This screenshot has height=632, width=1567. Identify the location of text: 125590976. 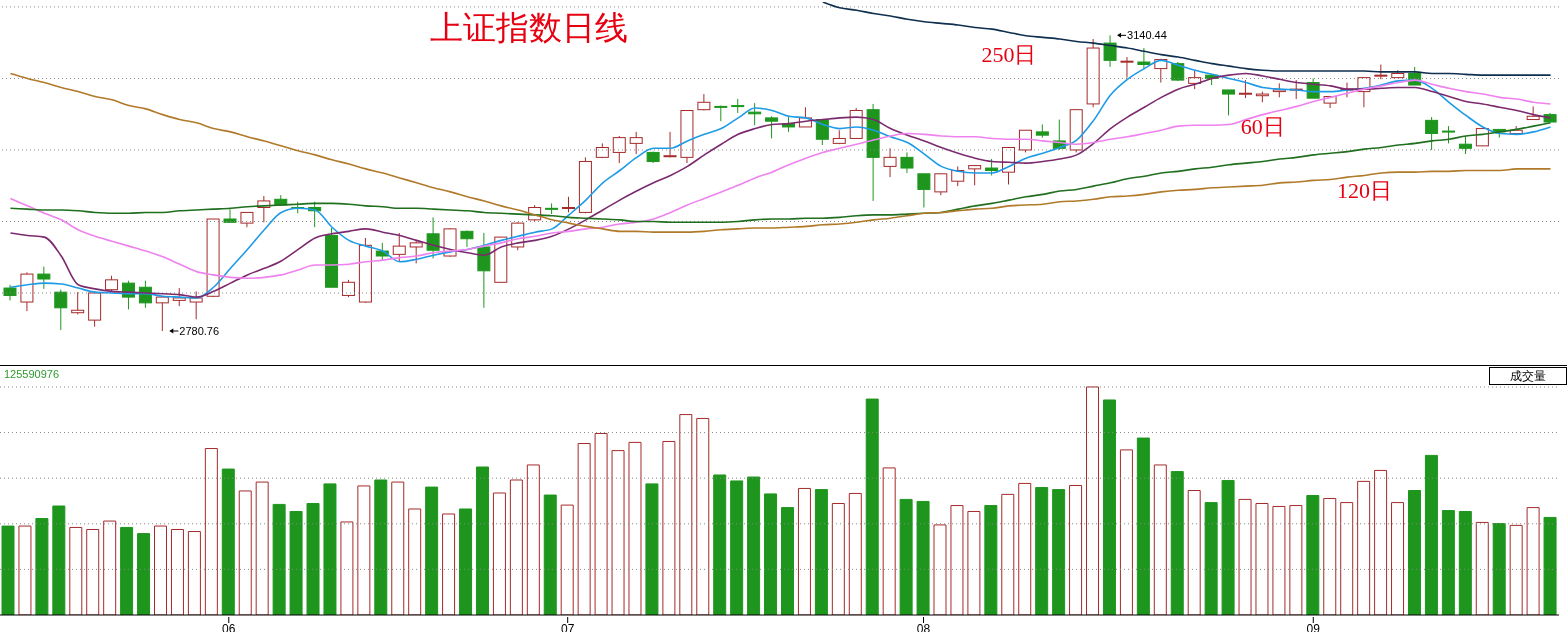
(32, 374).